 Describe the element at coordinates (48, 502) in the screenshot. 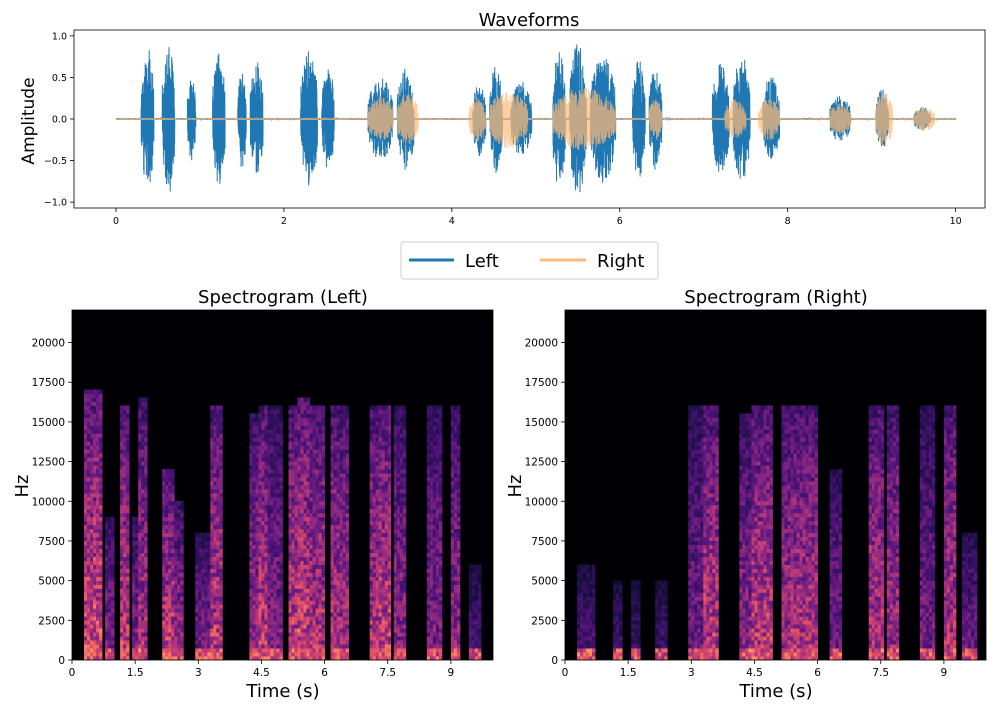

I see `spectrogram-ytick-label: 10000` at that location.